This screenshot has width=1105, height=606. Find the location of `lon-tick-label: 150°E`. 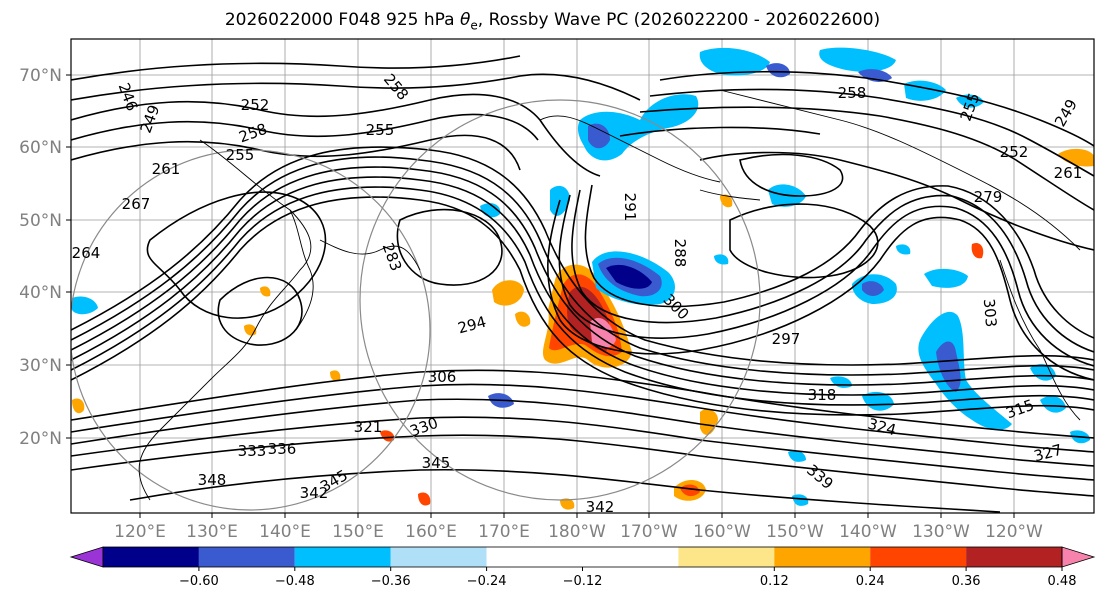

lon-tick-label: 150°E is located at coordinates (358, 532).